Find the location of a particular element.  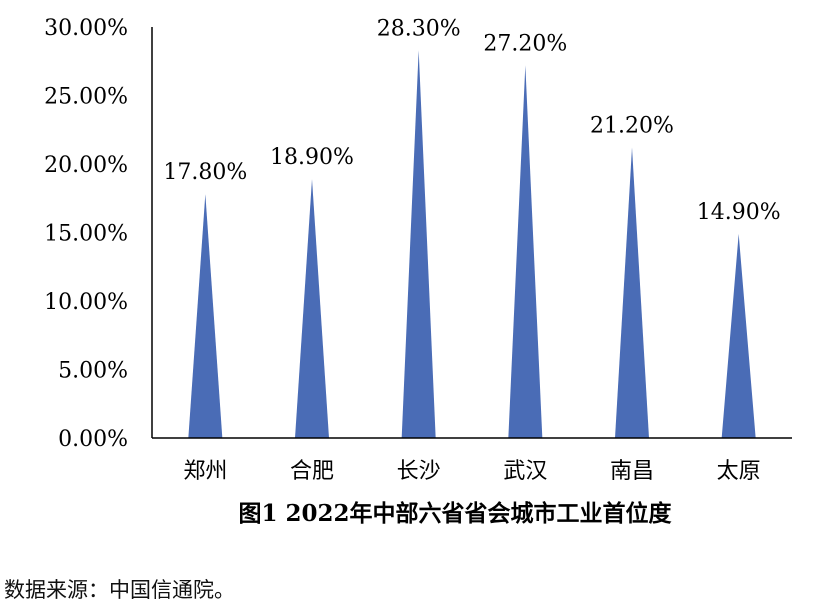

x-tick-label: 长沙 is located at coordinates (419, 471).